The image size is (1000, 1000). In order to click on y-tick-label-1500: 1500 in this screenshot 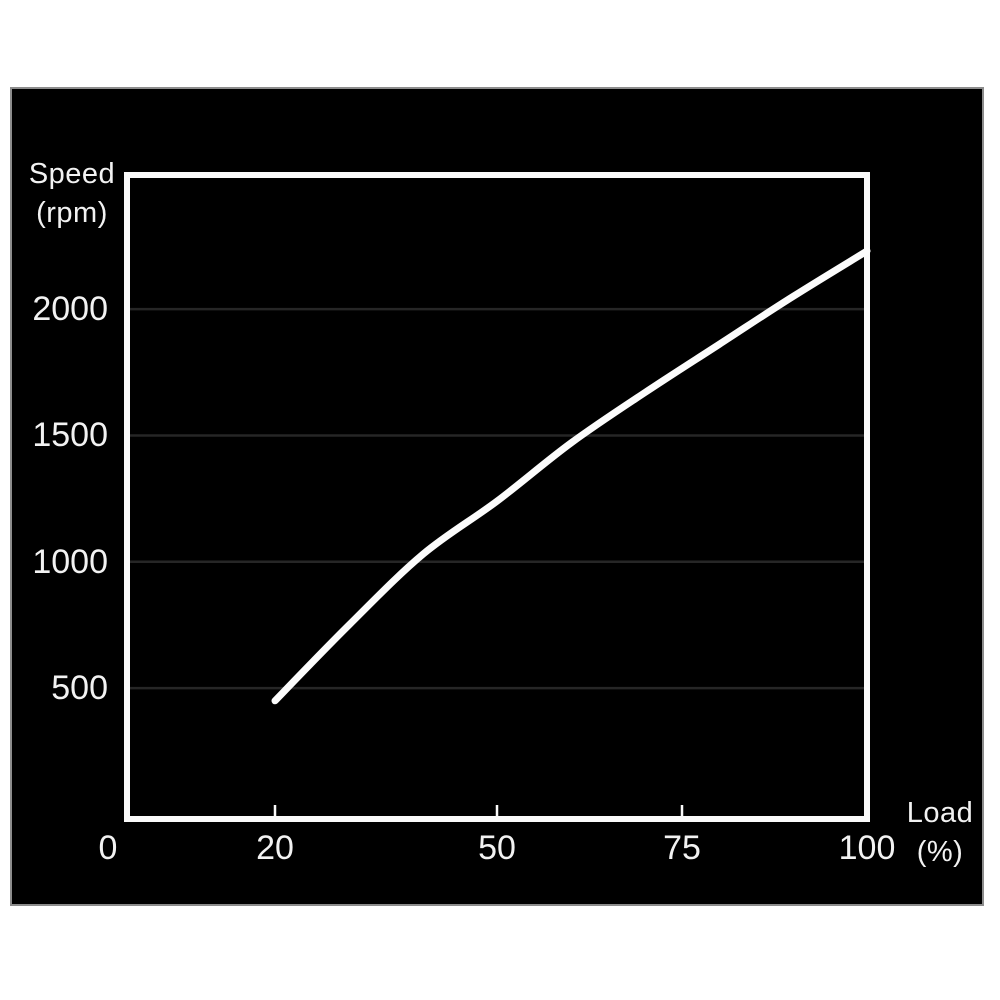, I will do `click(70, 435)`.